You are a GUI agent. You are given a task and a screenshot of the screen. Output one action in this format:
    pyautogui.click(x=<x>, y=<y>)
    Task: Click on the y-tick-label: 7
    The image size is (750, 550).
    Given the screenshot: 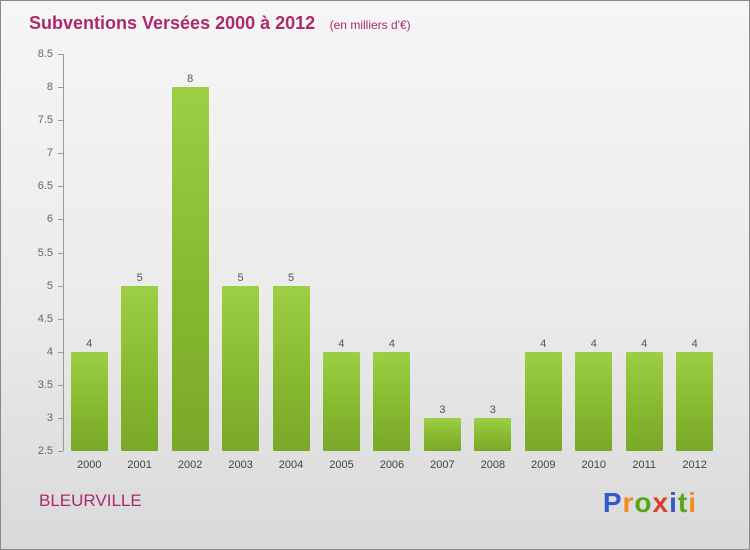 What is the action you would take?
    pyautogui.click(x=49, y=153)
    